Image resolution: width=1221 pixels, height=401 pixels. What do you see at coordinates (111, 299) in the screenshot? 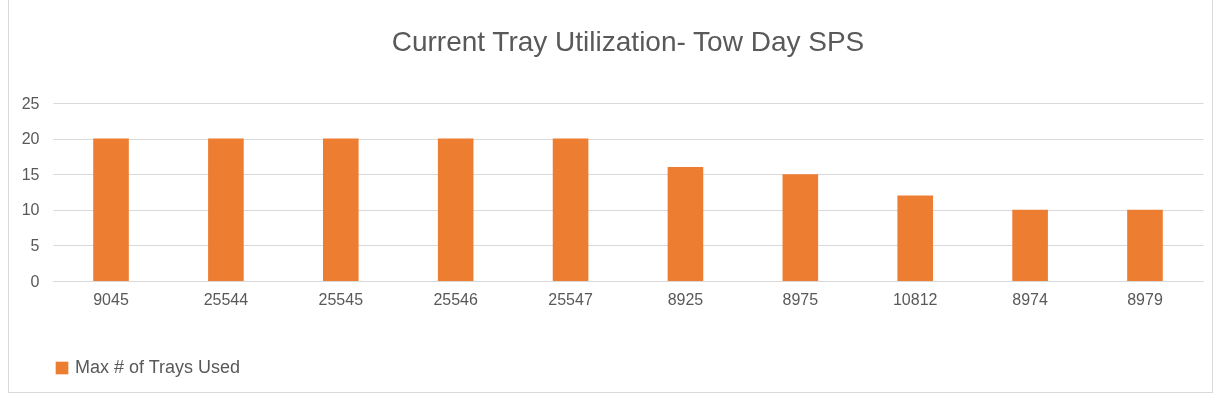
I see `x-tick-label: 9045` at bounding box center [111, 299].